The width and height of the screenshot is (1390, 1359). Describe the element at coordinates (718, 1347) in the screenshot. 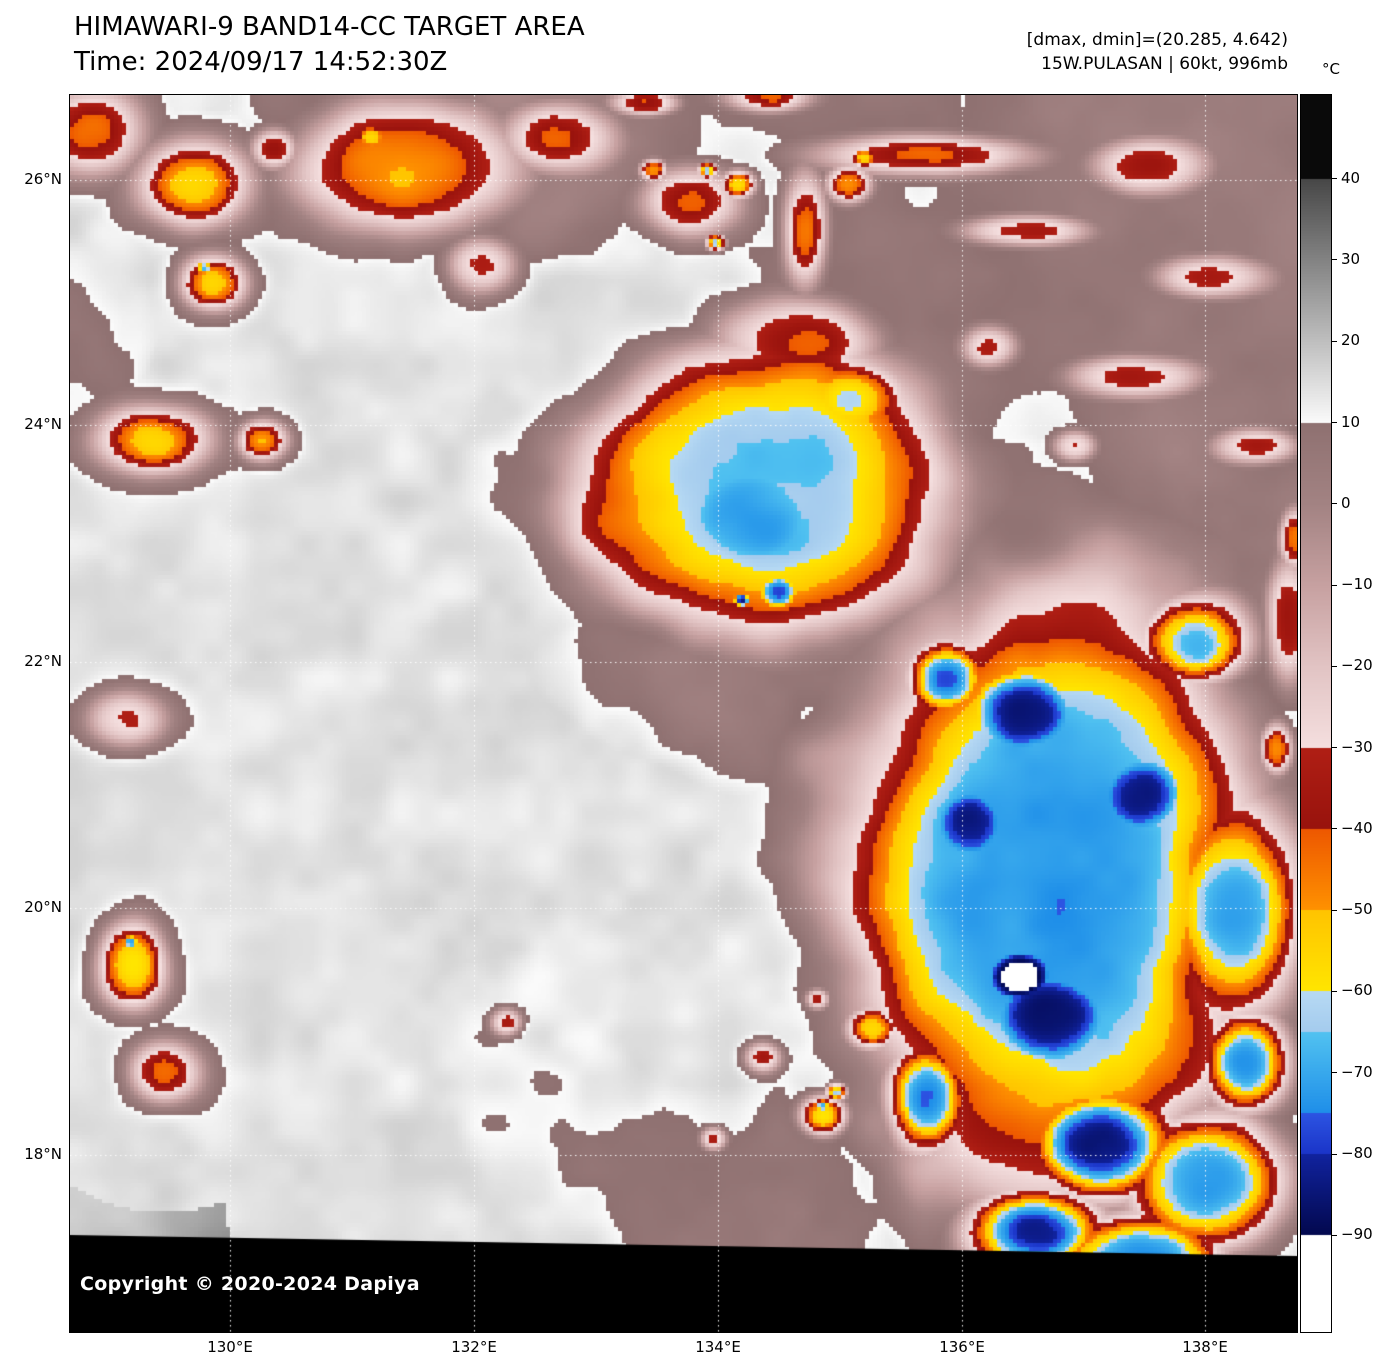

I see `lon-tick-label: 134°E` at that location.